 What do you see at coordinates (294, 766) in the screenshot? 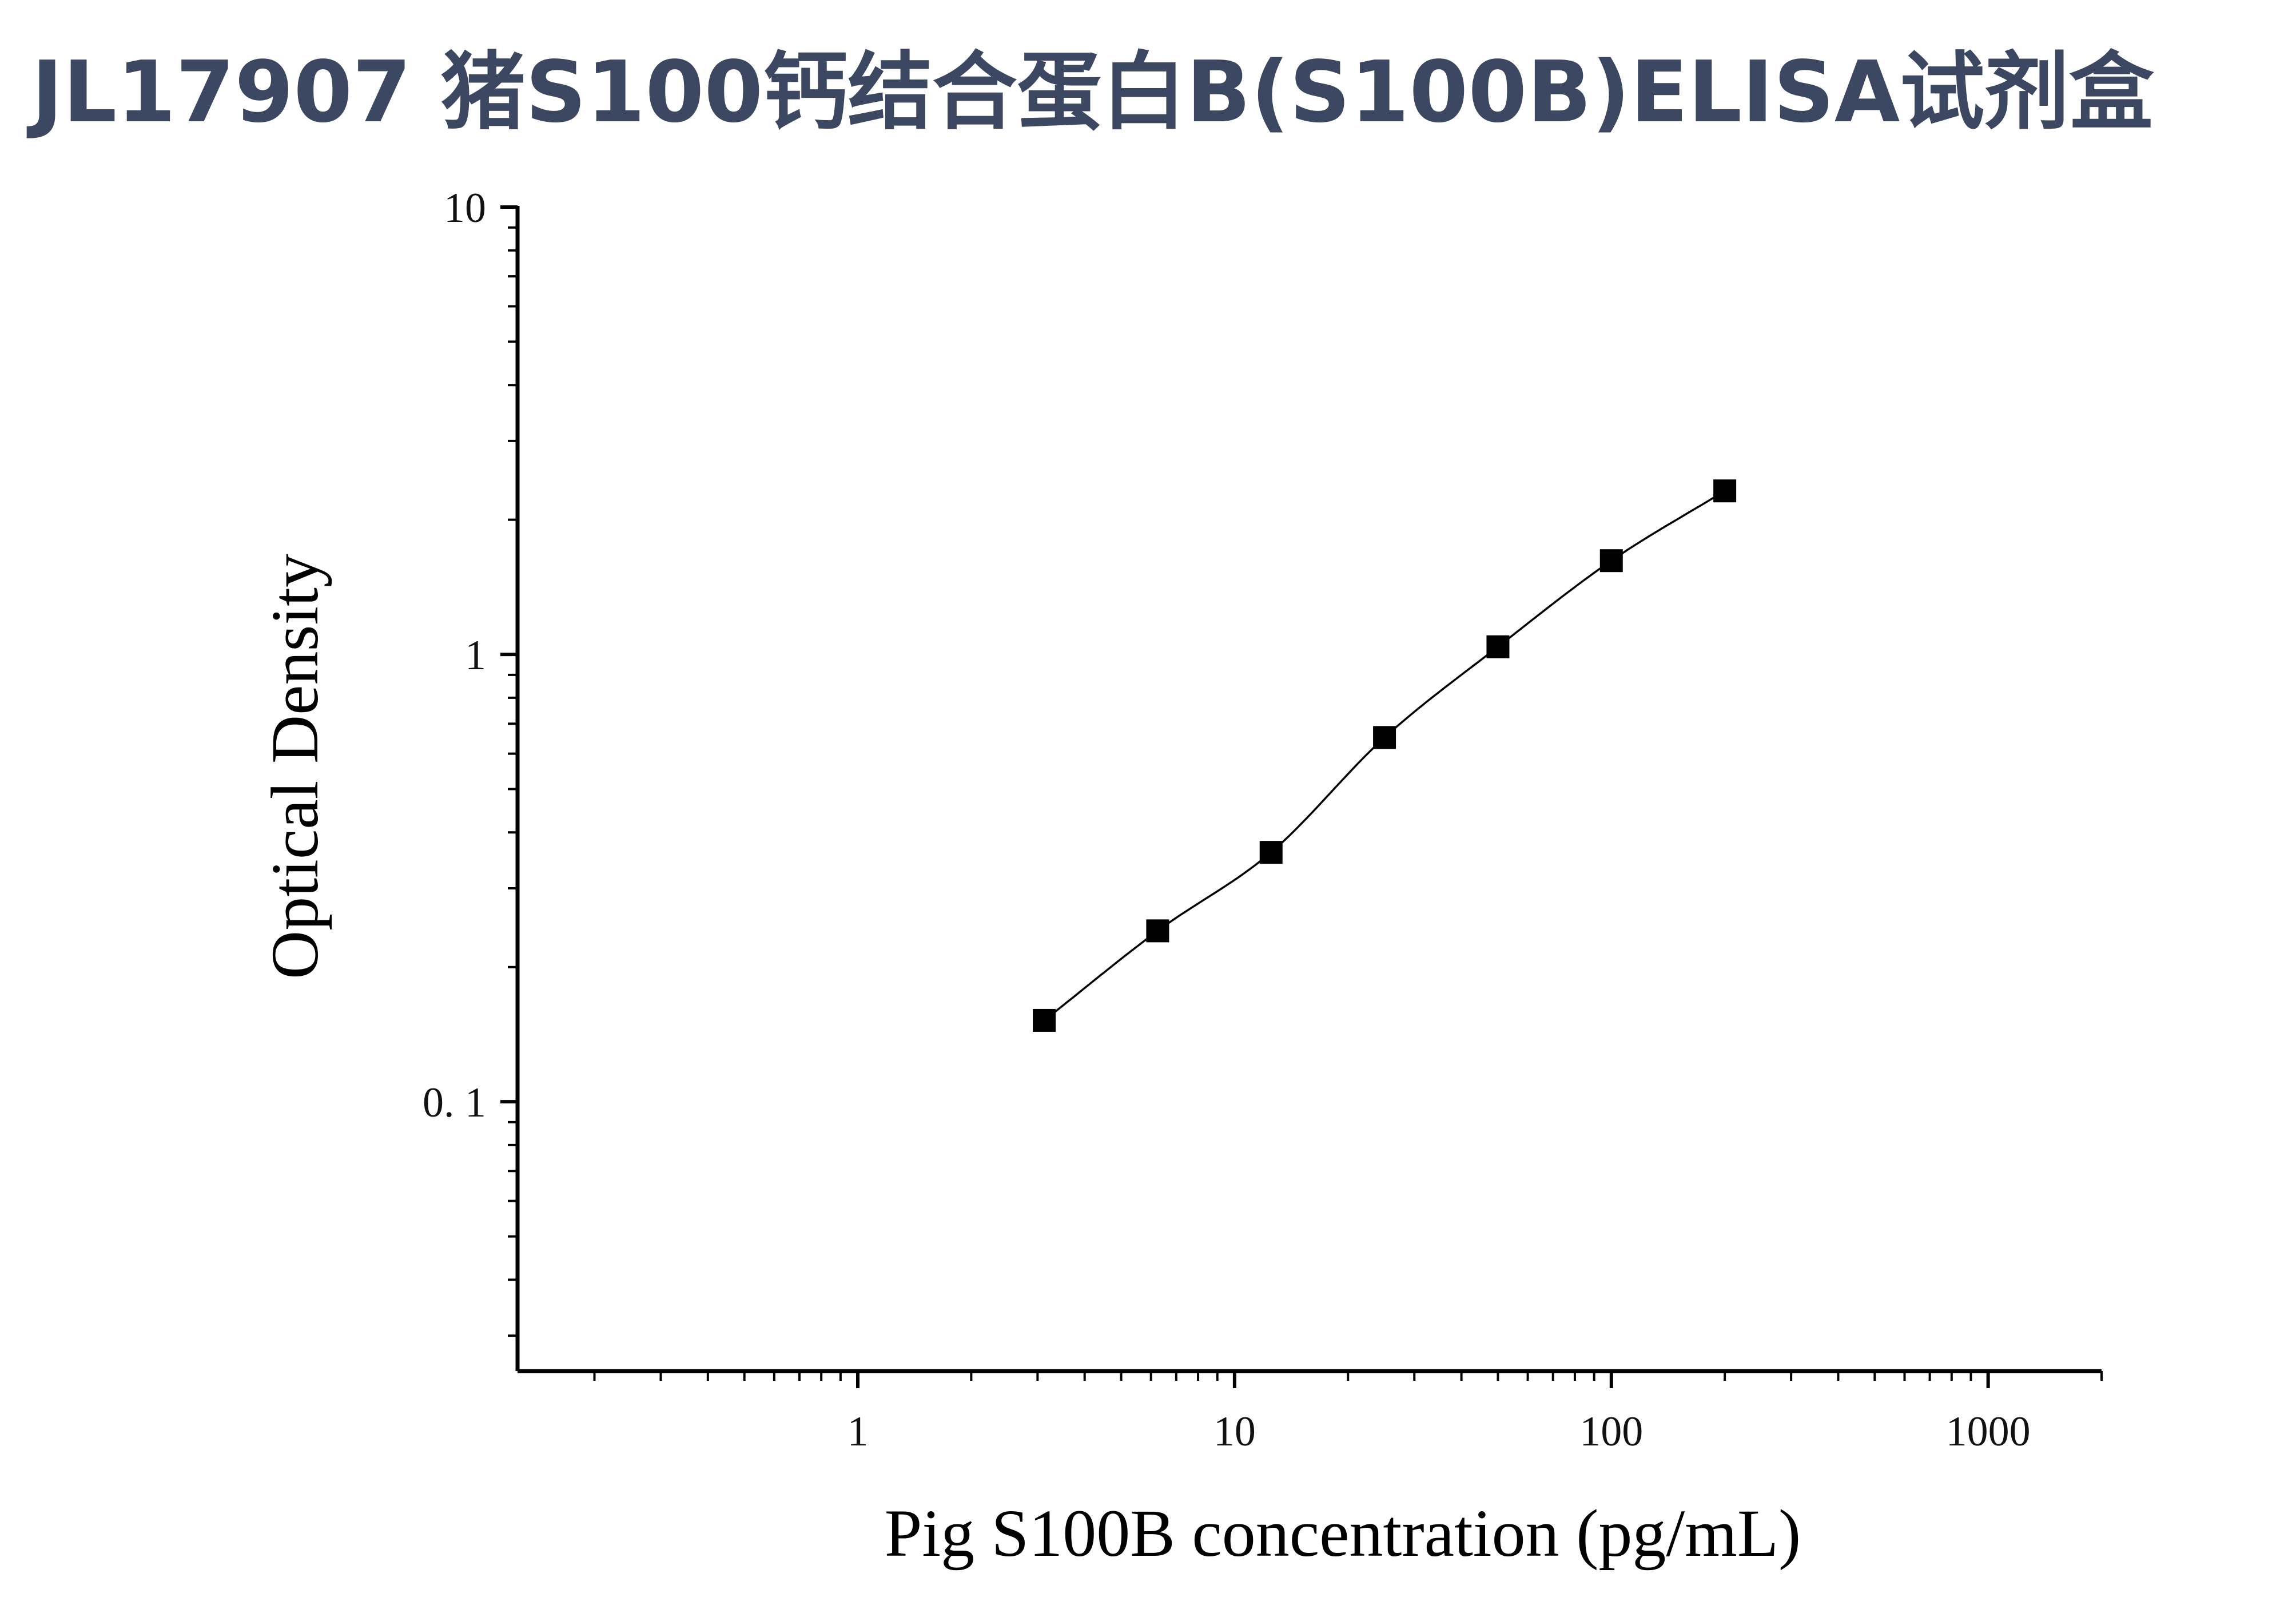
I see `y-axis-title: Optical Density` at bounding box center [294, 766].